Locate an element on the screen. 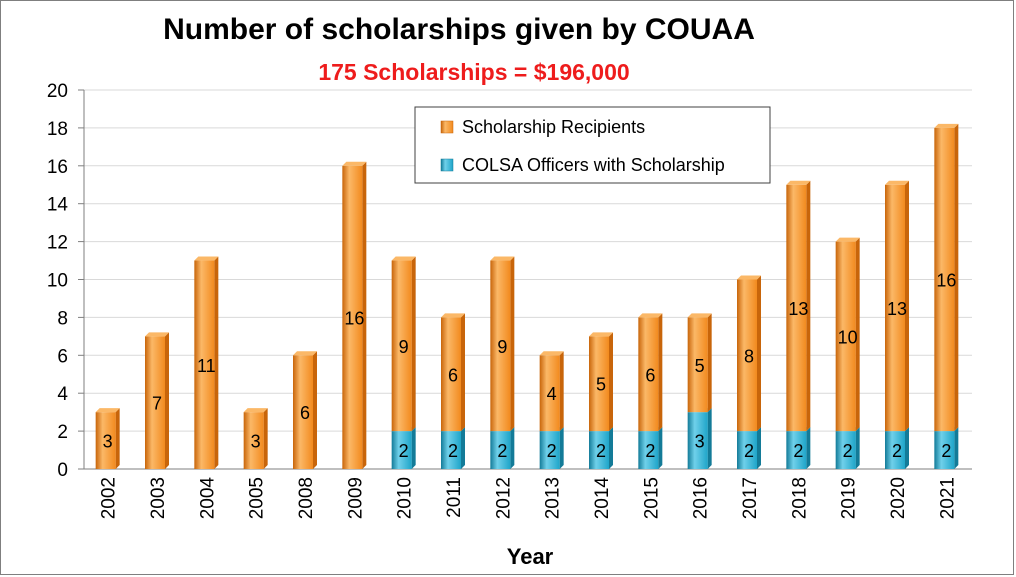  bar-officers-2016 is located at coordinates (697, 440).